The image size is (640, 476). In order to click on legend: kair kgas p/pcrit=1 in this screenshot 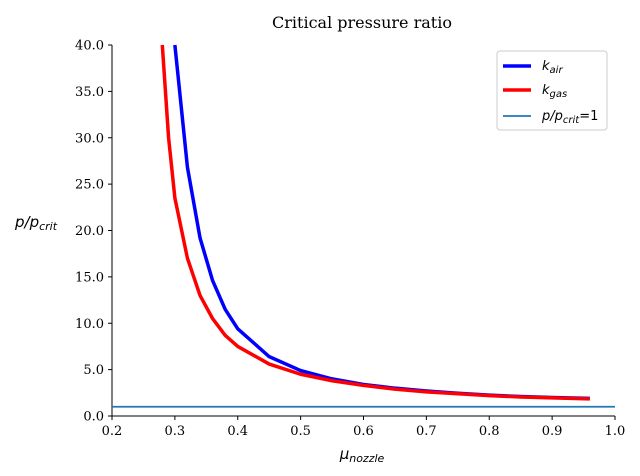, I will do `click(552, 90)`.